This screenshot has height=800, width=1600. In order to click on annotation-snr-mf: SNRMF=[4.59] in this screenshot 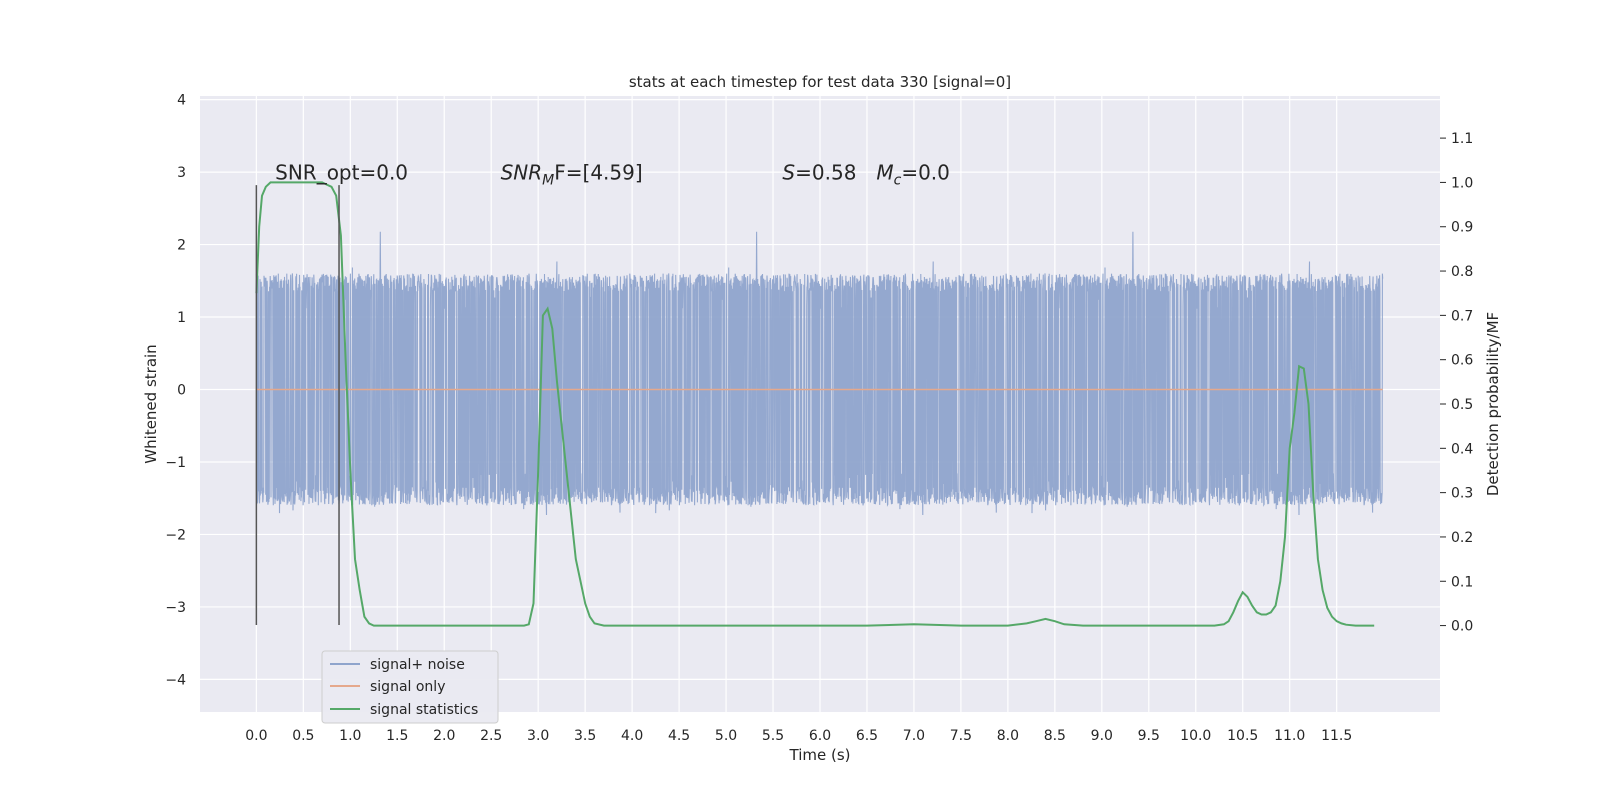, I will do `click(572, 174)`.